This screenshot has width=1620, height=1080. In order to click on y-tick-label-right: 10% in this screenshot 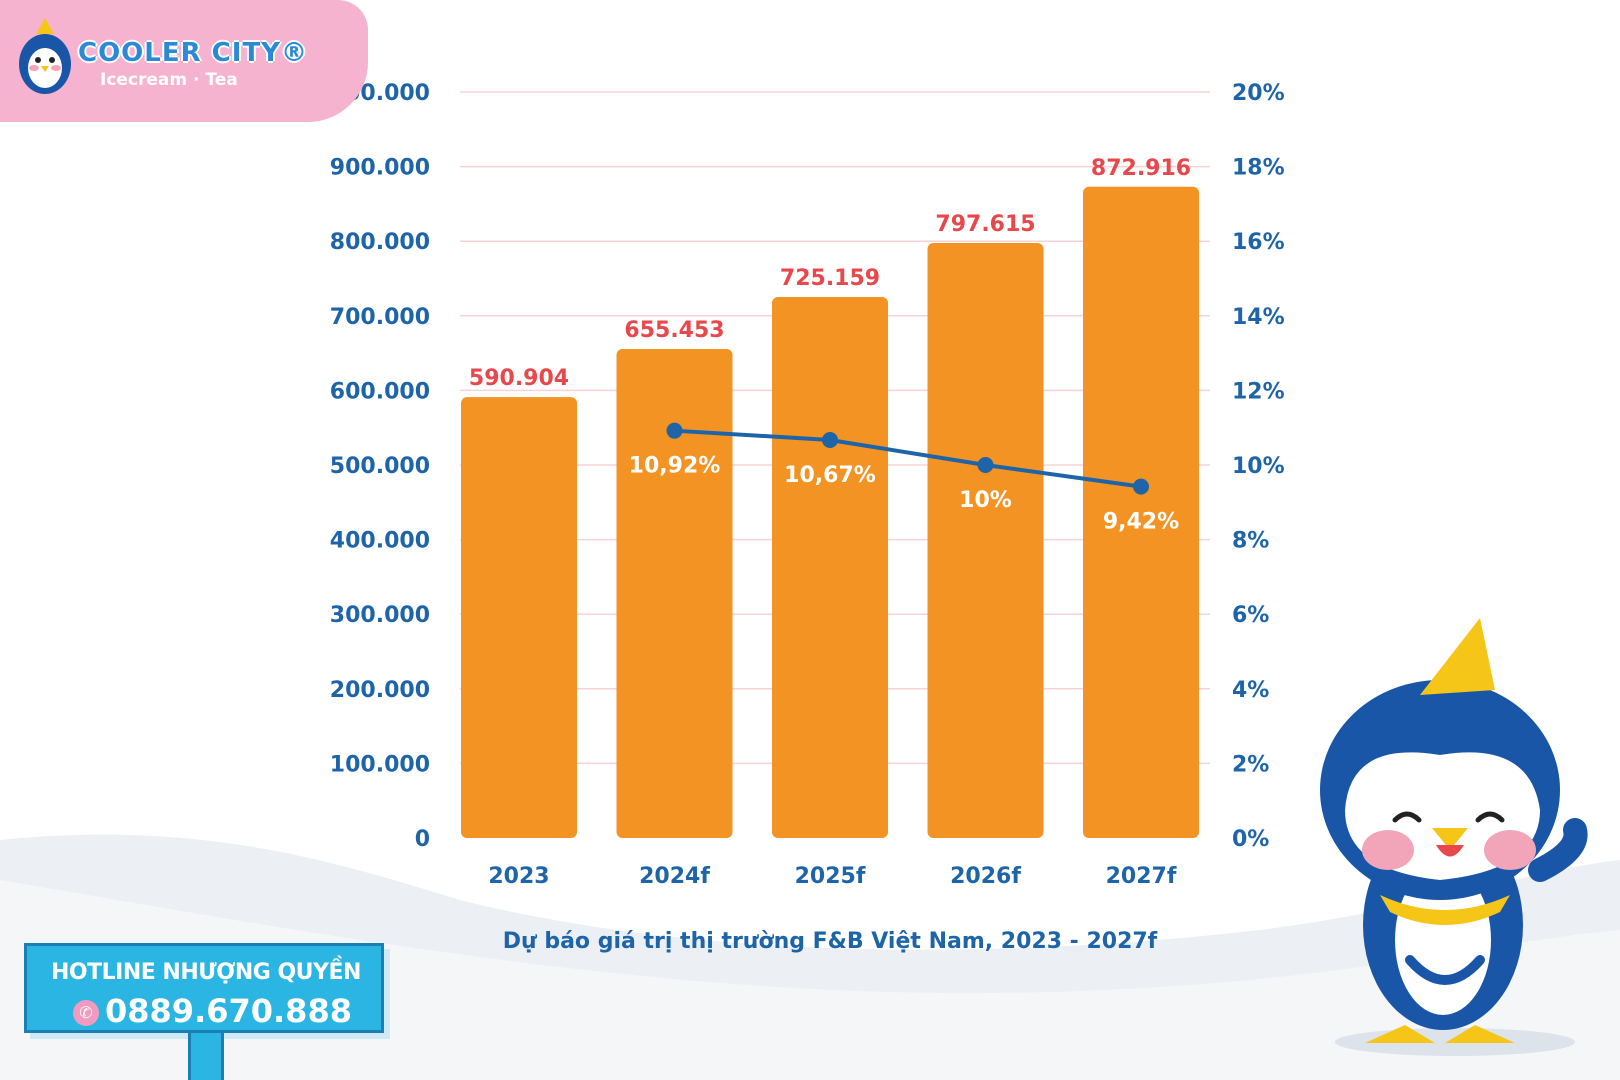, I will do `click(1258, 466)`.